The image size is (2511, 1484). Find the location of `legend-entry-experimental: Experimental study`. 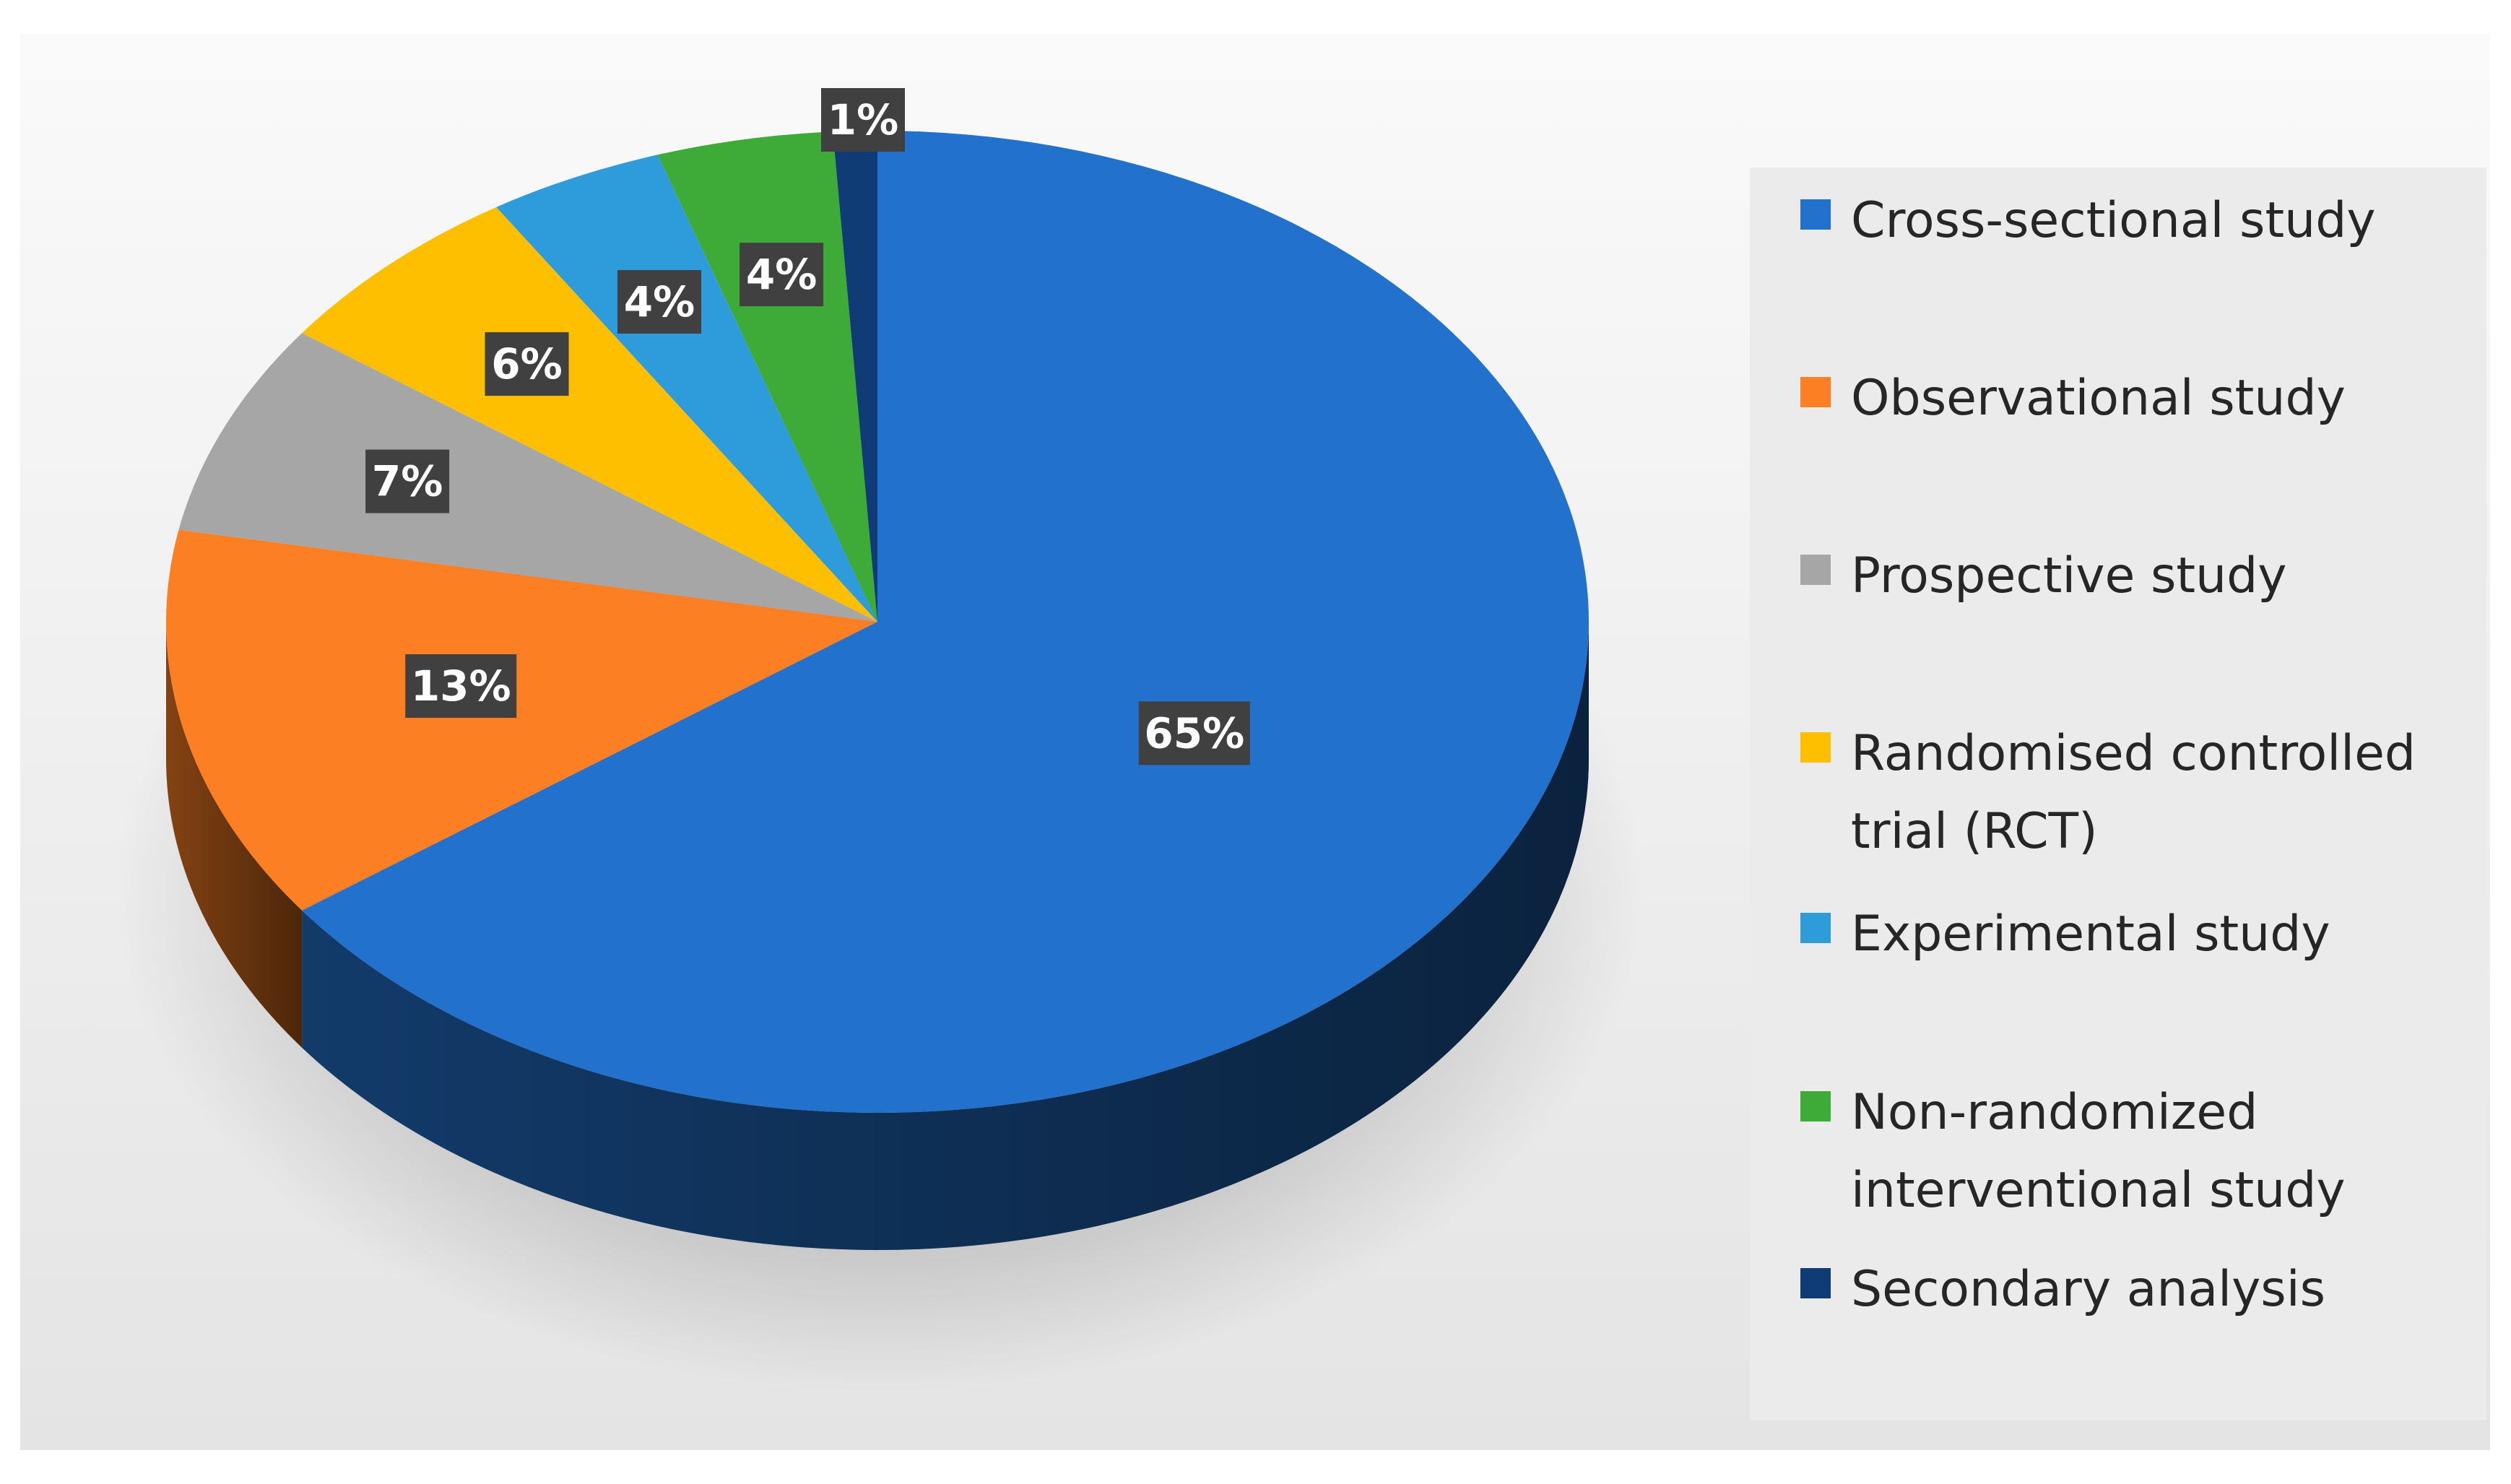

legend-entry-experimental: Experimental study is located at coordinates (2143, 934).